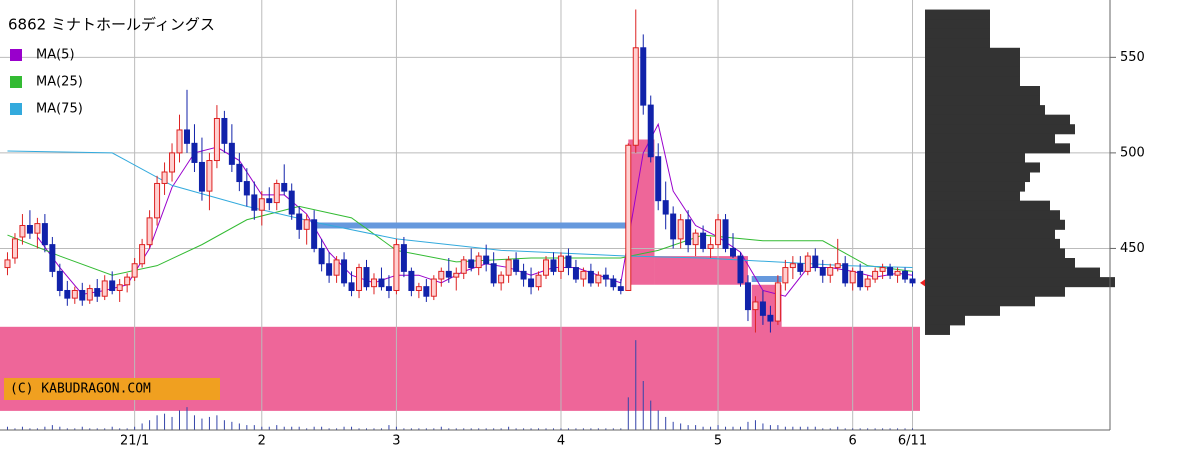 The width and height of the screenshot is (1200, 452). What do you see at coordinates (134, 441) in the screenshot?
I see `x-tick-label: 21/1` at bounding box center [134, 441].